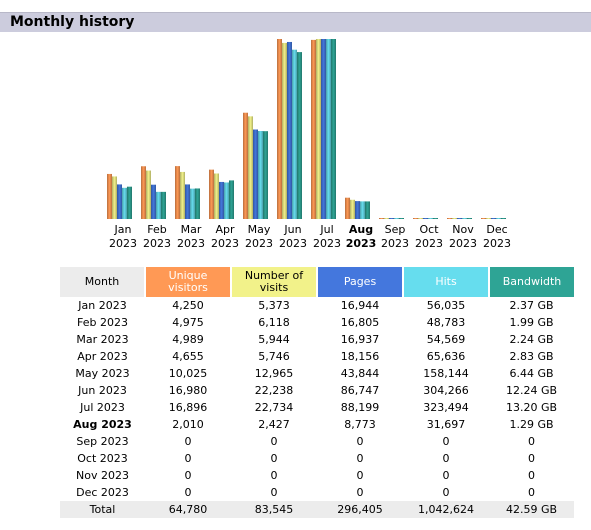 Image resolution: width=591 pixels, height=530 pixels. What do you see at coordinates (274, 356) in the screenshot?
I see `row-number-of-visits: 5,746` at bounding box center [274, 356].